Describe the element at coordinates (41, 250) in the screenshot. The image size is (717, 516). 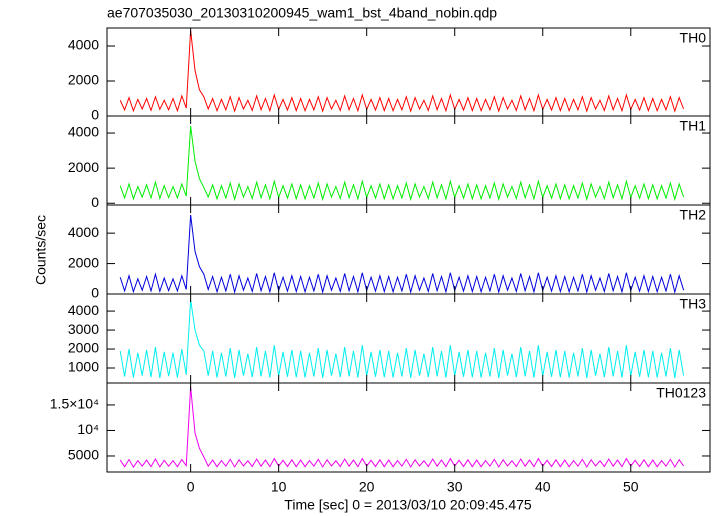
I see `y-axis-label: Counts/sec` at that location.